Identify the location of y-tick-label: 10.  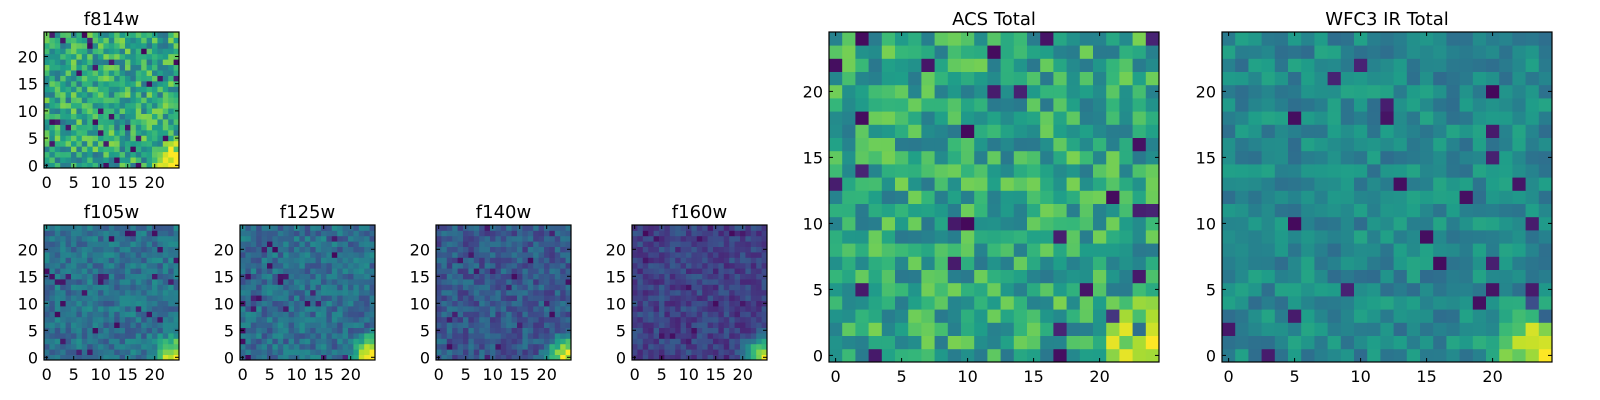
(420, 303).